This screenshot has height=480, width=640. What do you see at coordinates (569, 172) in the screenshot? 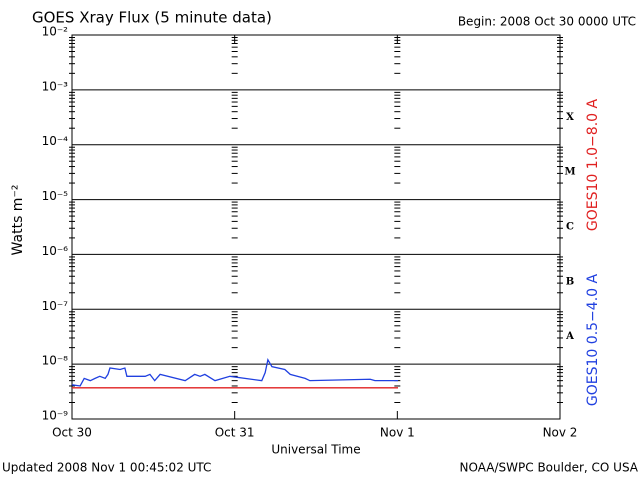
I see `flare-class: M` at bounding box center [569, 172].